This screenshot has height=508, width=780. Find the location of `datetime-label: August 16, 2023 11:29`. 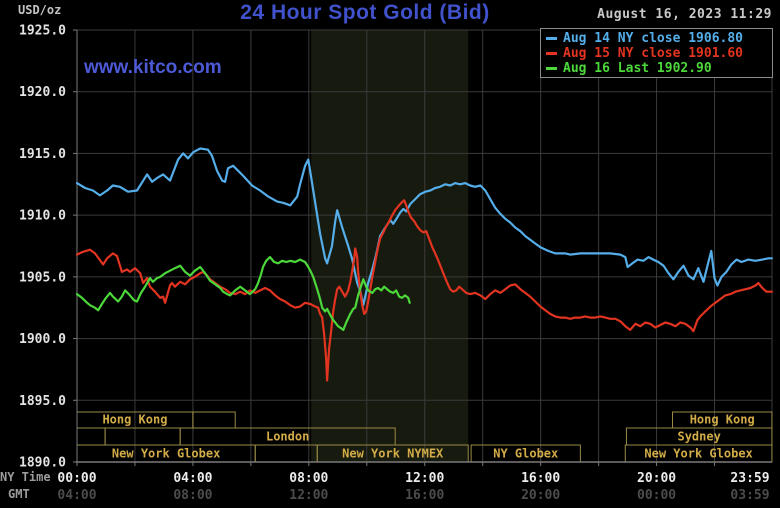

datetime-label: August 16, 2023 11:29 is located at coordinates (684, 14).